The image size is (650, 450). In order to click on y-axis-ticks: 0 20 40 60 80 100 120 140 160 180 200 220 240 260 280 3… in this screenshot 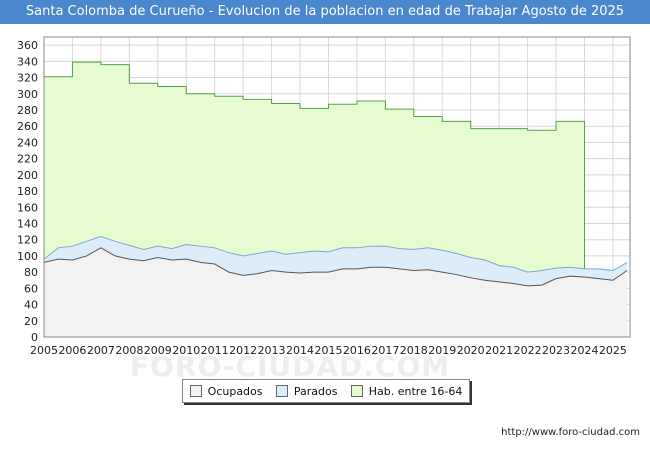, I will do `click(27, 191)`.